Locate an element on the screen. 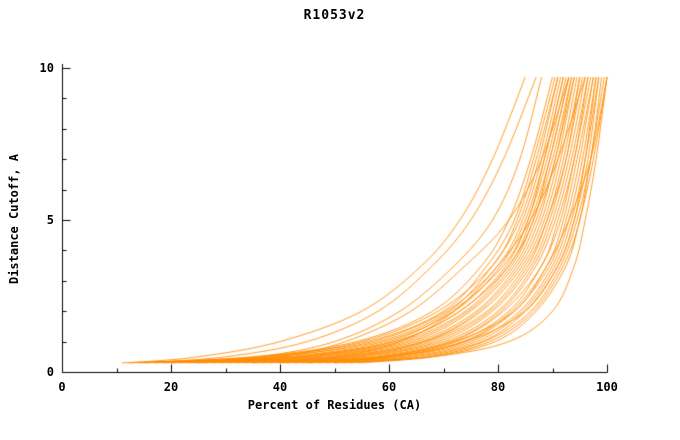 The width and height of the screenshot is (680, 440). y-tick-label: 10 is located at coordinates (46, 68).